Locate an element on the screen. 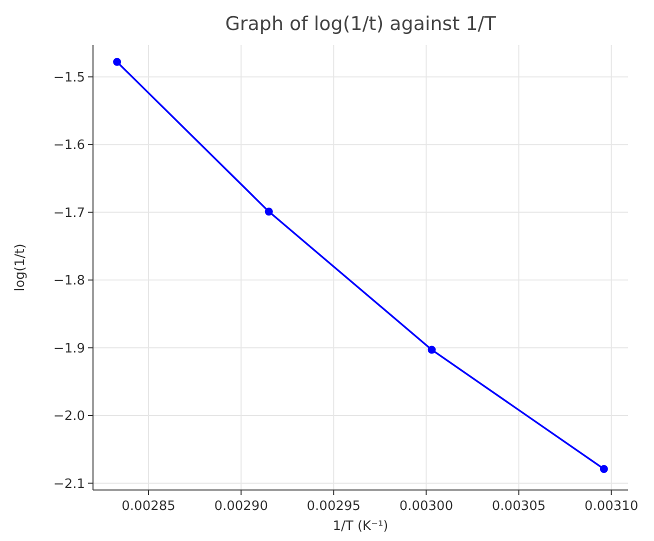 This screenshot has height=541, width=654. y-tick-label: −2.0 is located at coordinates (69, 416).